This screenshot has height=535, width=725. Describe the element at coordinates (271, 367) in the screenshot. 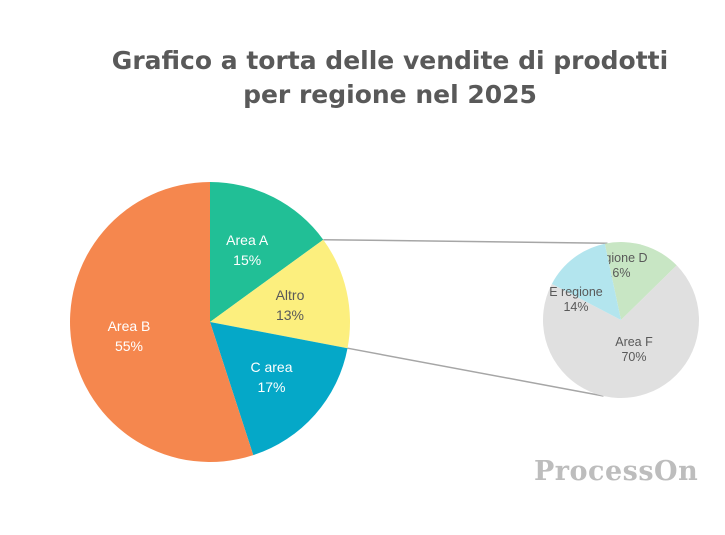

I see `main-label-c-area: C area` at that location.